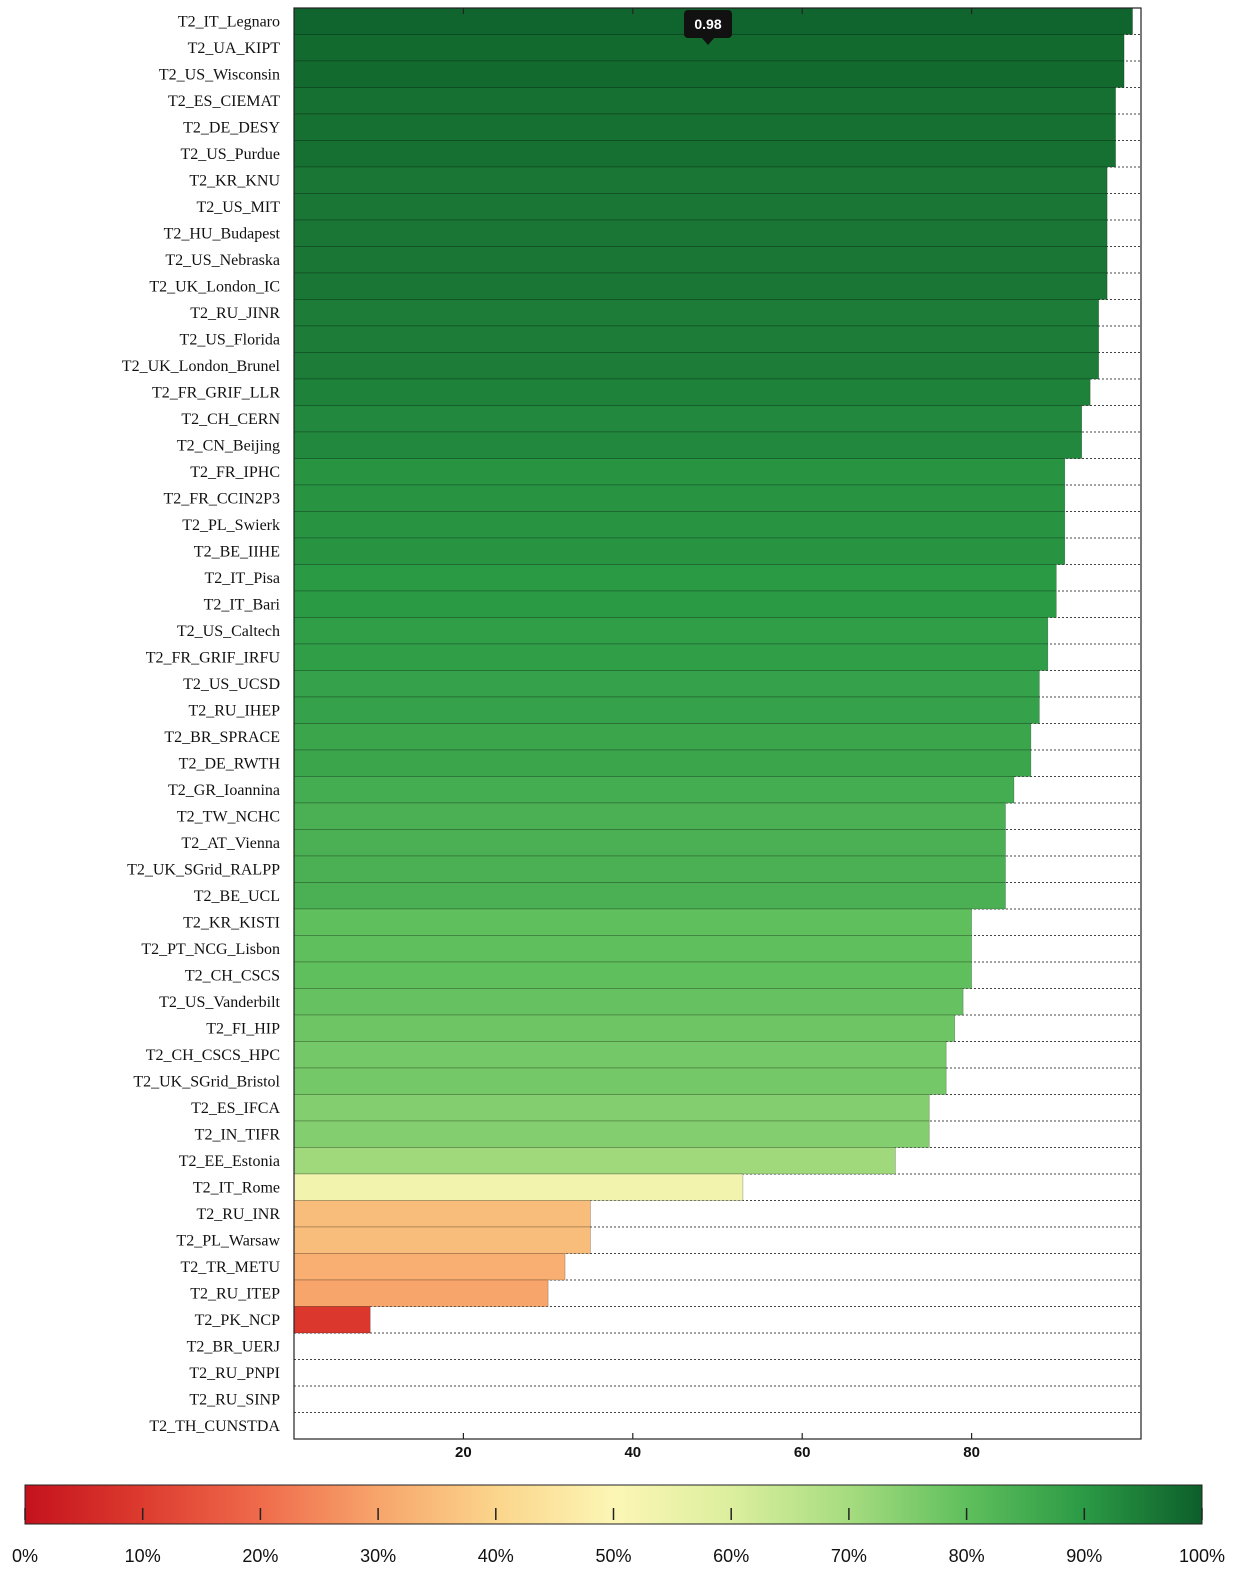  I want to click on bar-t2-kr-kisti, so click(632, 922).